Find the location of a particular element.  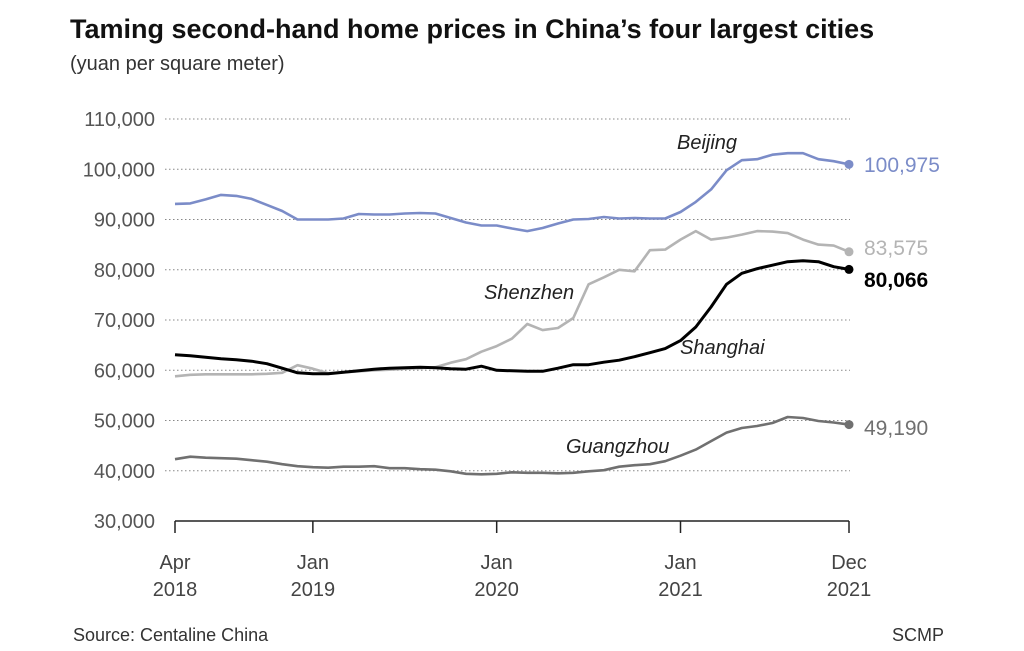

chart-subtitle: (yuan per square meter) is located at coordinates (177, 64).